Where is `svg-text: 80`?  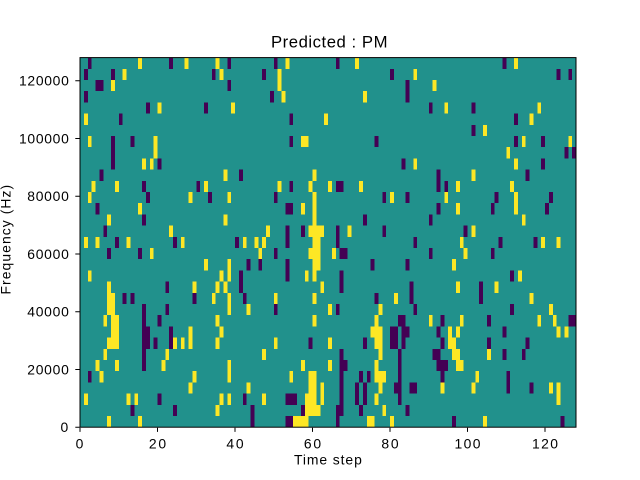 svg-text: 80 is located at coordinates (390, 443).